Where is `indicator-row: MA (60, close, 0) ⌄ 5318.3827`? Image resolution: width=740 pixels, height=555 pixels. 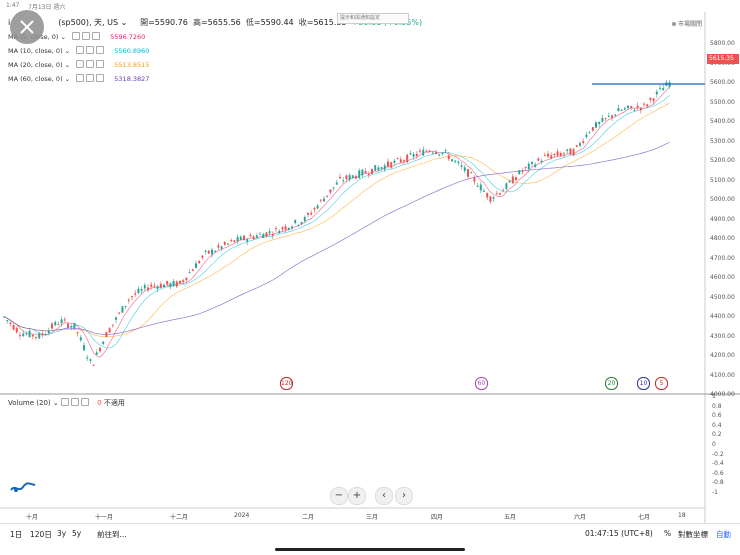
indicator-row: MA (60, close, 0) ⌄ 5318.3827 is located at coordinates (79, 78).